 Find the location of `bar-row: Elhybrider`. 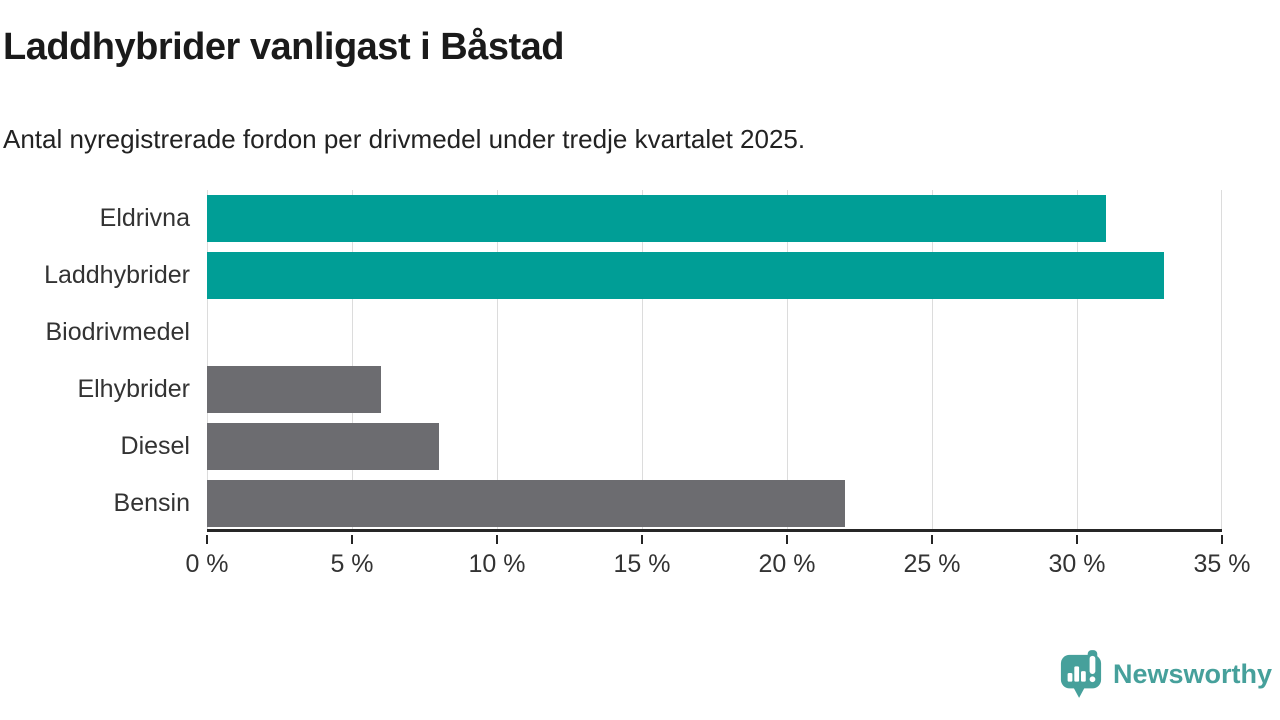

bar-row: Elhybrider is located at coordinates (611, 389).